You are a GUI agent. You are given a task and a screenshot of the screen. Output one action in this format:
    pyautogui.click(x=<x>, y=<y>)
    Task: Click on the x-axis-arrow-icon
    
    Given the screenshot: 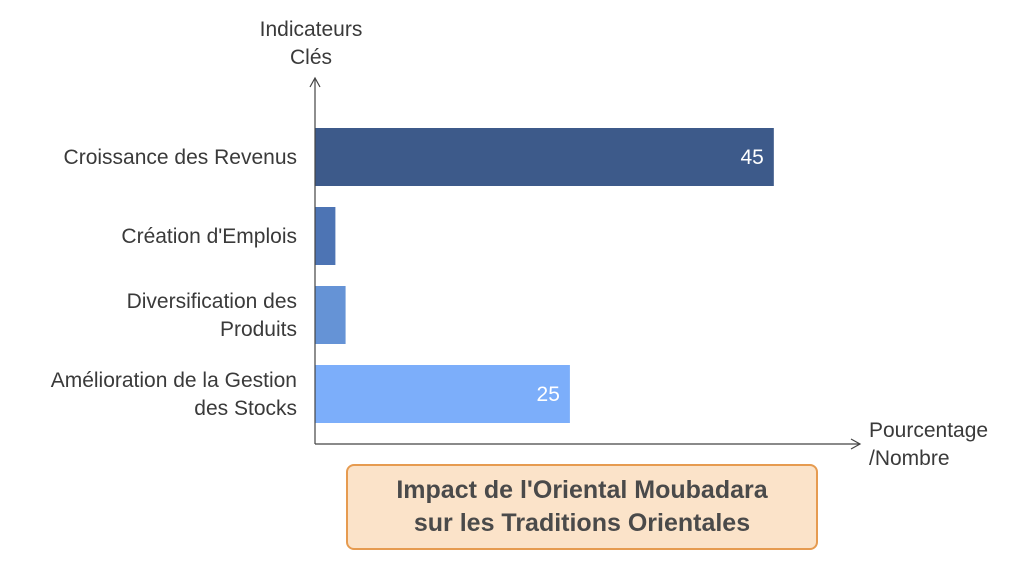 What is the action you would take?
    pyautogui.click(x=856, y=444)
    